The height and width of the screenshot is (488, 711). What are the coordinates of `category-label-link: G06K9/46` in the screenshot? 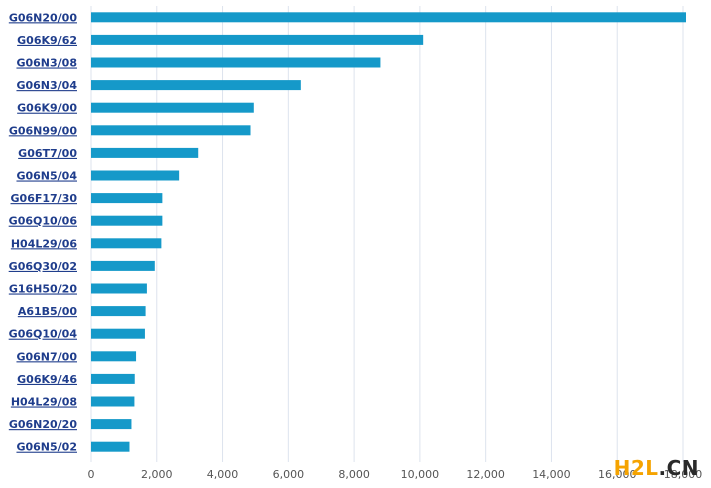 It's located at (47, 379).